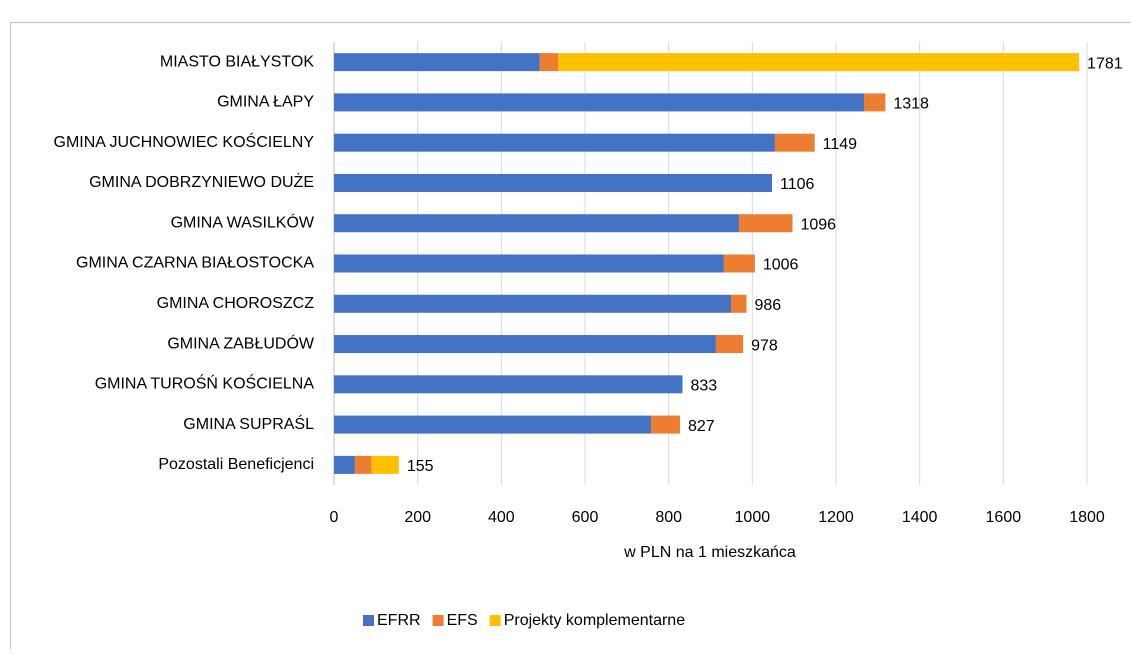 Image resolution: width=1131 pixels, height=654 pixels. I want to click on x-tick-label: 1600, so click(1004, 517).